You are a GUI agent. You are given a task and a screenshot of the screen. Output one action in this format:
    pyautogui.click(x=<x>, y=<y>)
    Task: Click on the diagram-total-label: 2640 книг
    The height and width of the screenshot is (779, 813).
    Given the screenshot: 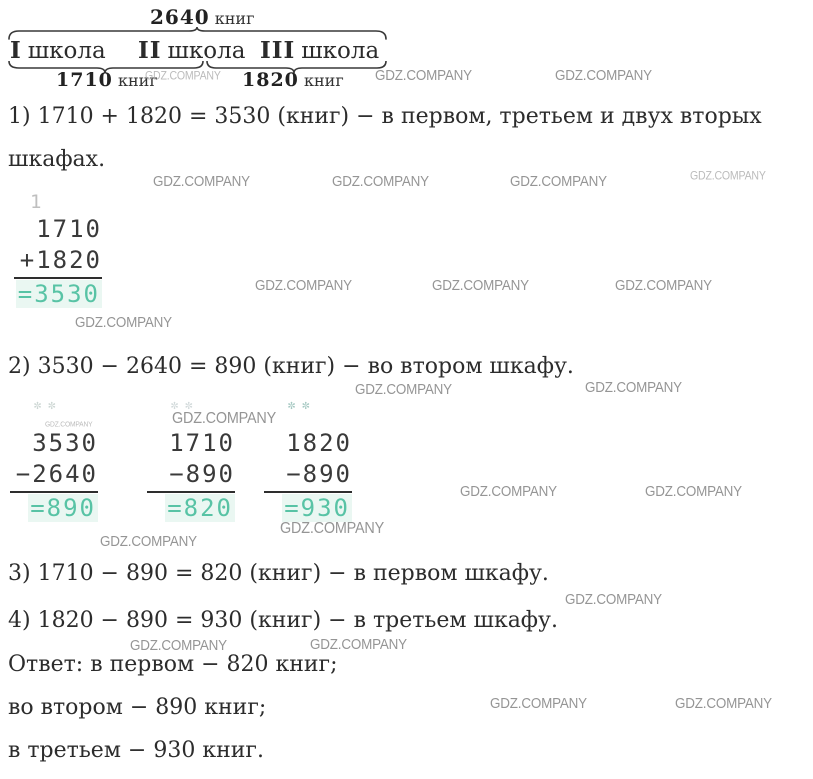 What is the action you would take?
    pyautogui.click(x=202, y=17)
    